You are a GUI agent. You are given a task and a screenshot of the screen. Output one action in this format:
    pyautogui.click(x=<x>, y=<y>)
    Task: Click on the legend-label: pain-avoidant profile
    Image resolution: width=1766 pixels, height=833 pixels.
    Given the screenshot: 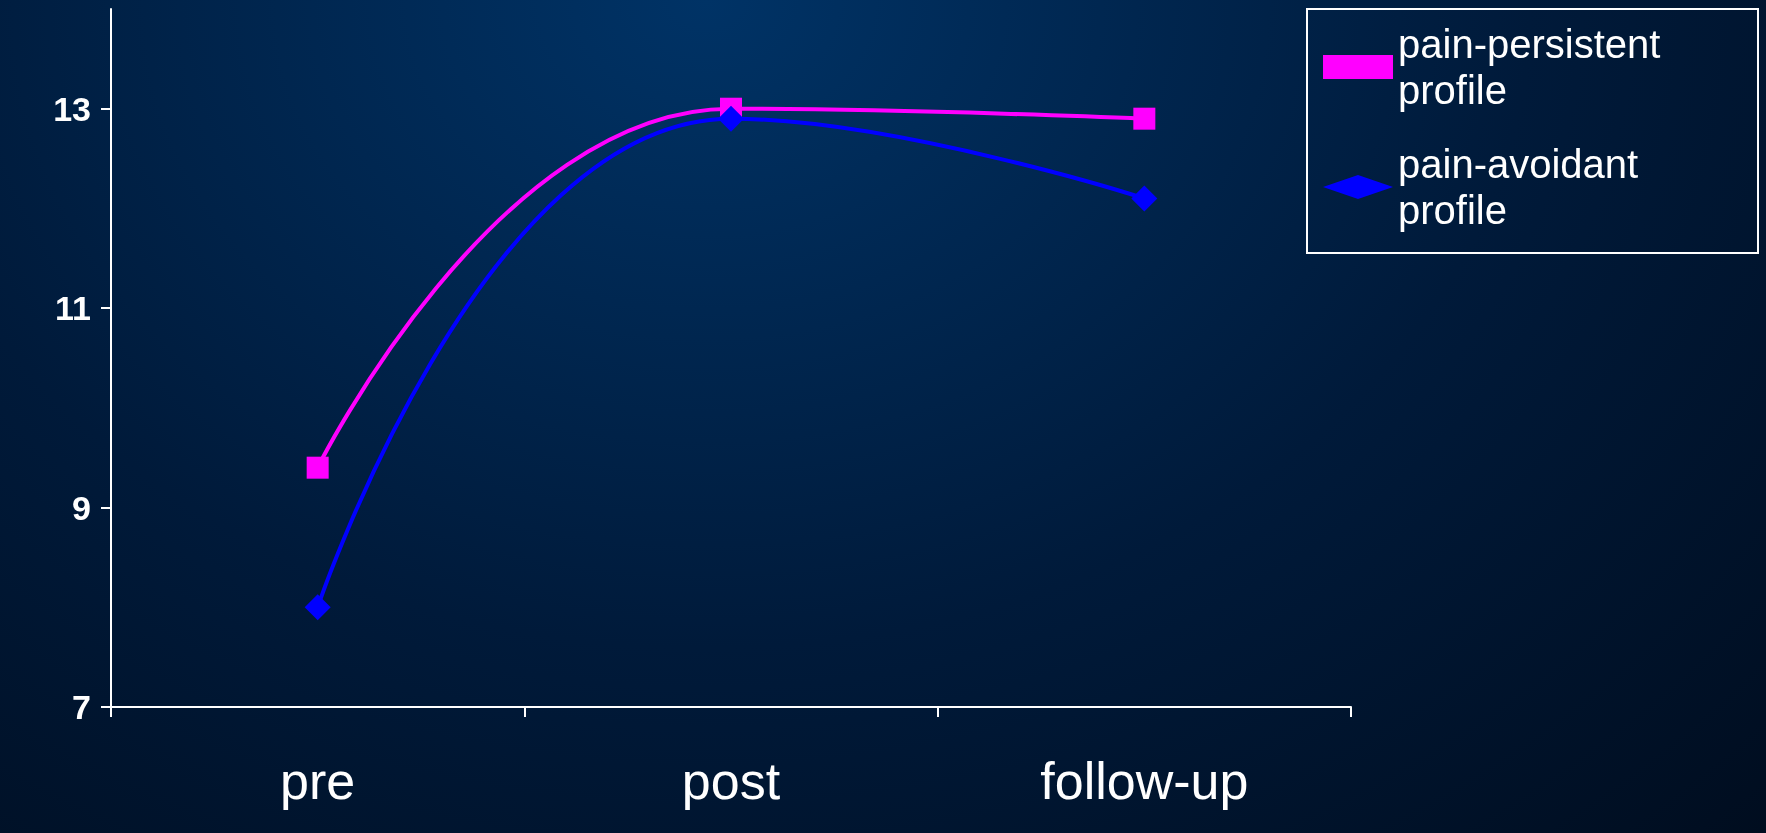 What is the action you would take?
    pyautogui.click(x=1524, y=187)
    